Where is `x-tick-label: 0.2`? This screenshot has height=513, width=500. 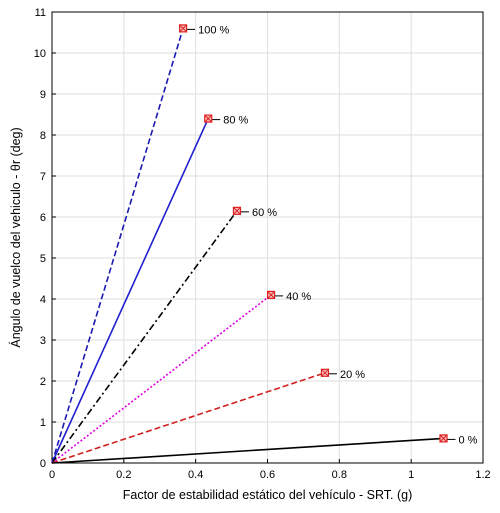
x-tick-label: 0.2 is located at coordinates (123, 475).